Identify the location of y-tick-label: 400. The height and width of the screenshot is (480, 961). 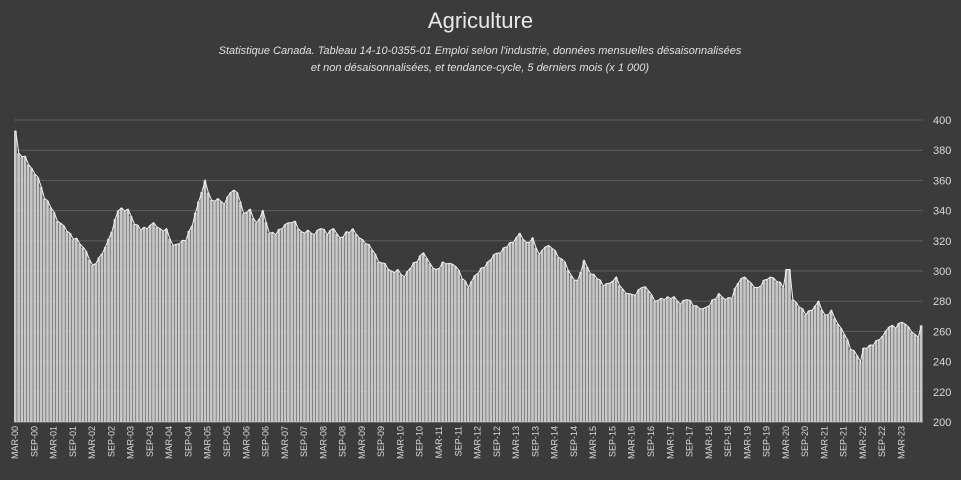
(942, 121).